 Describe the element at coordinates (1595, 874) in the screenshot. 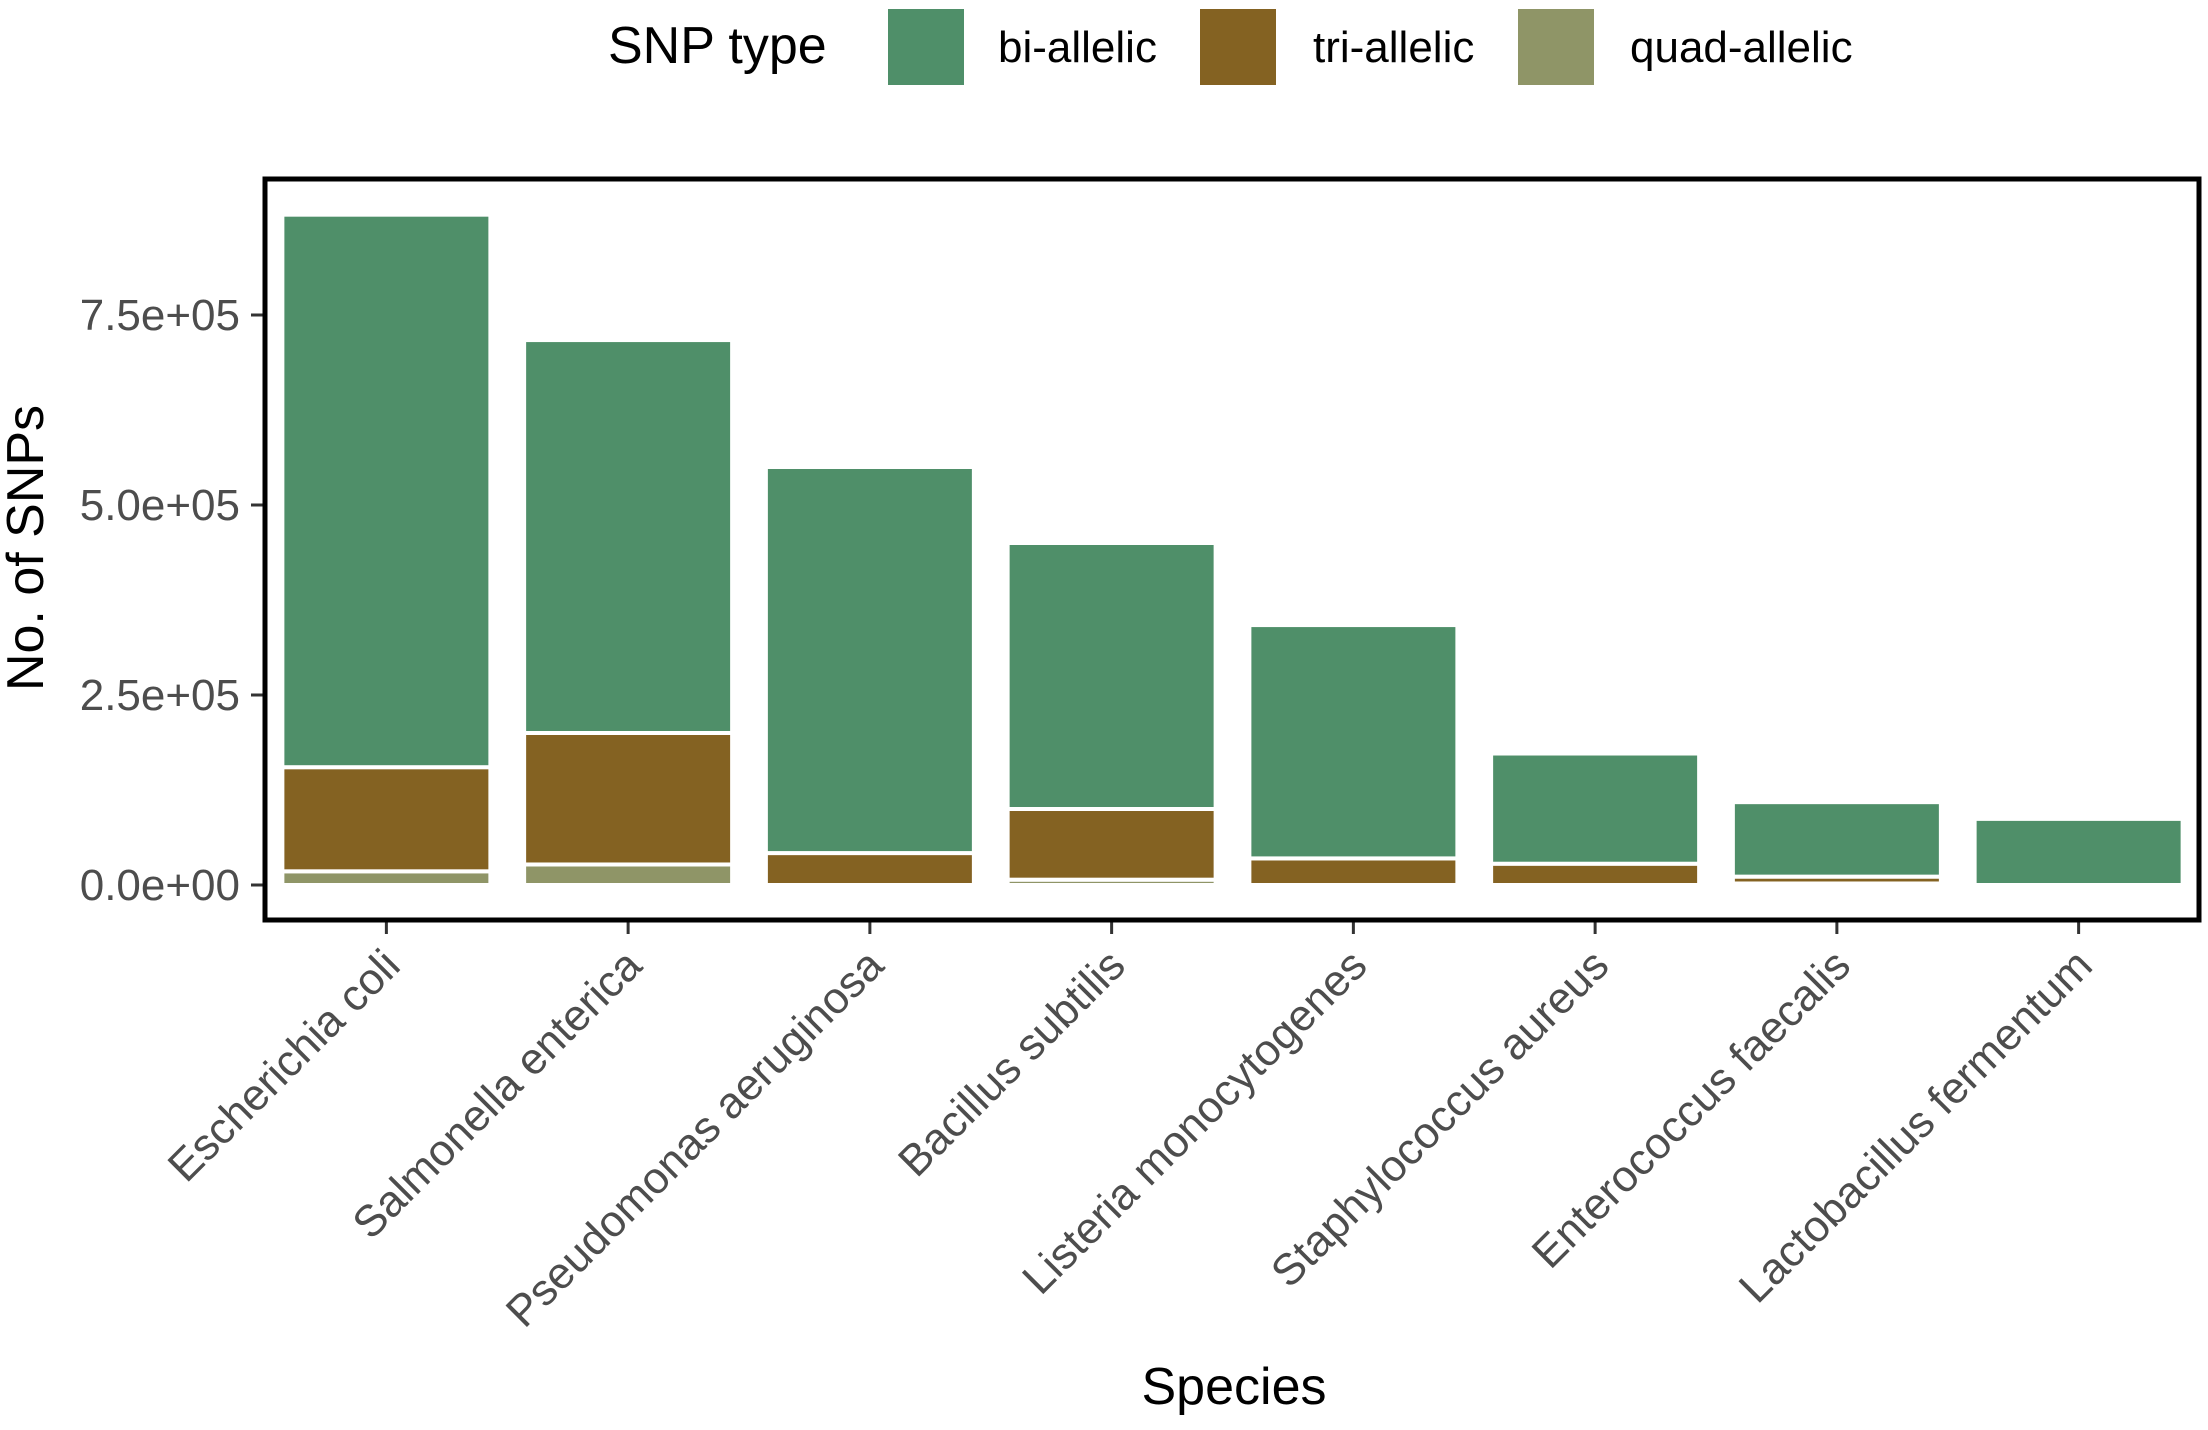

I see `bar-tri-allelic-staphylococcus-aureus` at that location.